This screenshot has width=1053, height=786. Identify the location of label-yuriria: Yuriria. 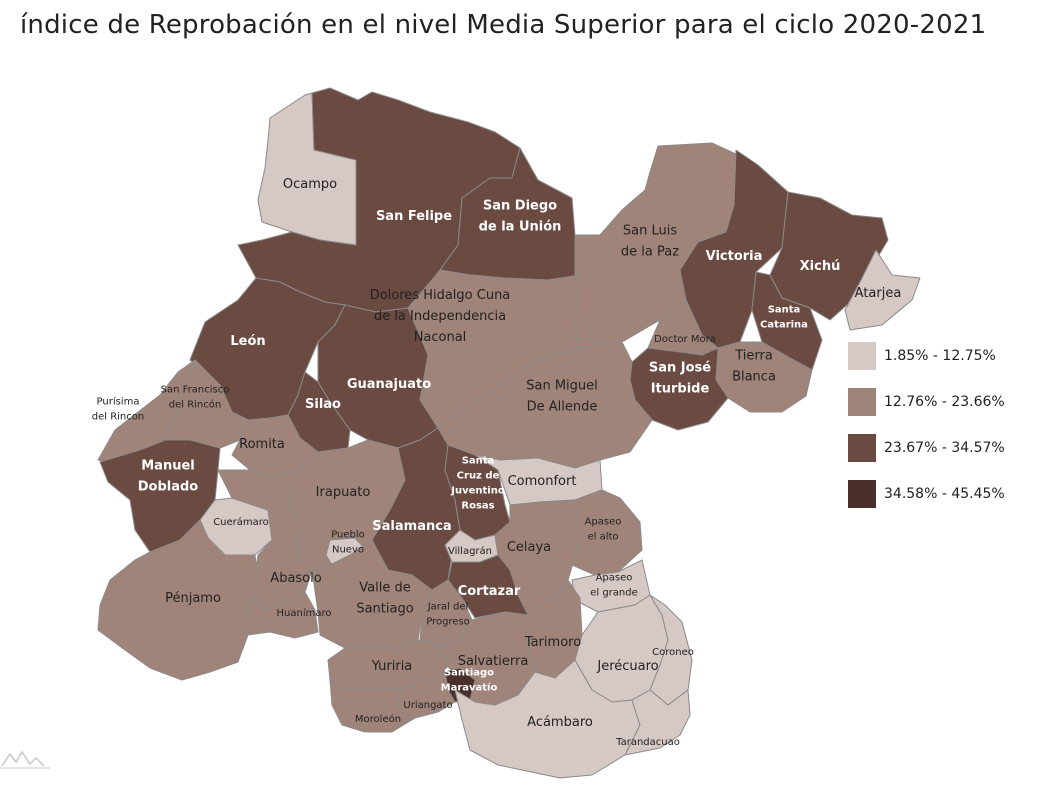
(392, 666).